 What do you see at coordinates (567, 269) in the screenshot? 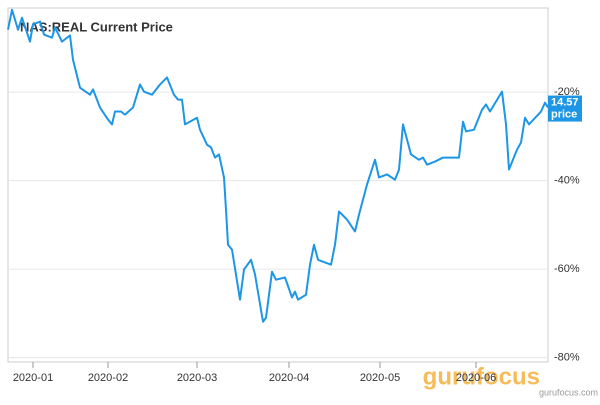
I see `y-tick-label: -60%` at bounding box center [567, 269].